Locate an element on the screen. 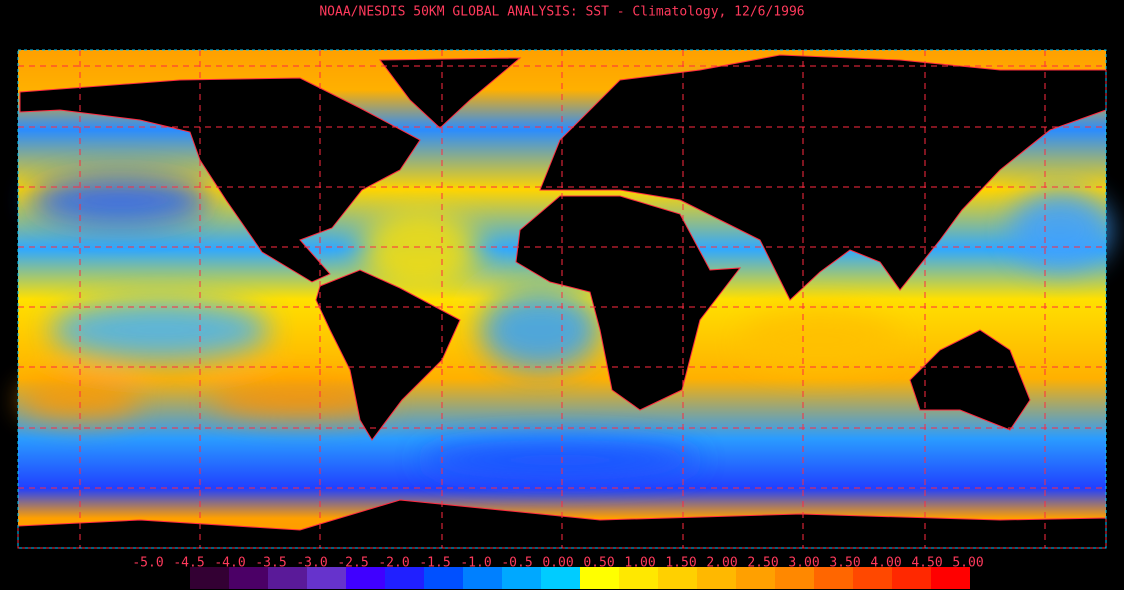 Image resolution: width=1124 pixels, height=590 pixels. colorbar-label: -2.0 is located at coordinates (393, 563).